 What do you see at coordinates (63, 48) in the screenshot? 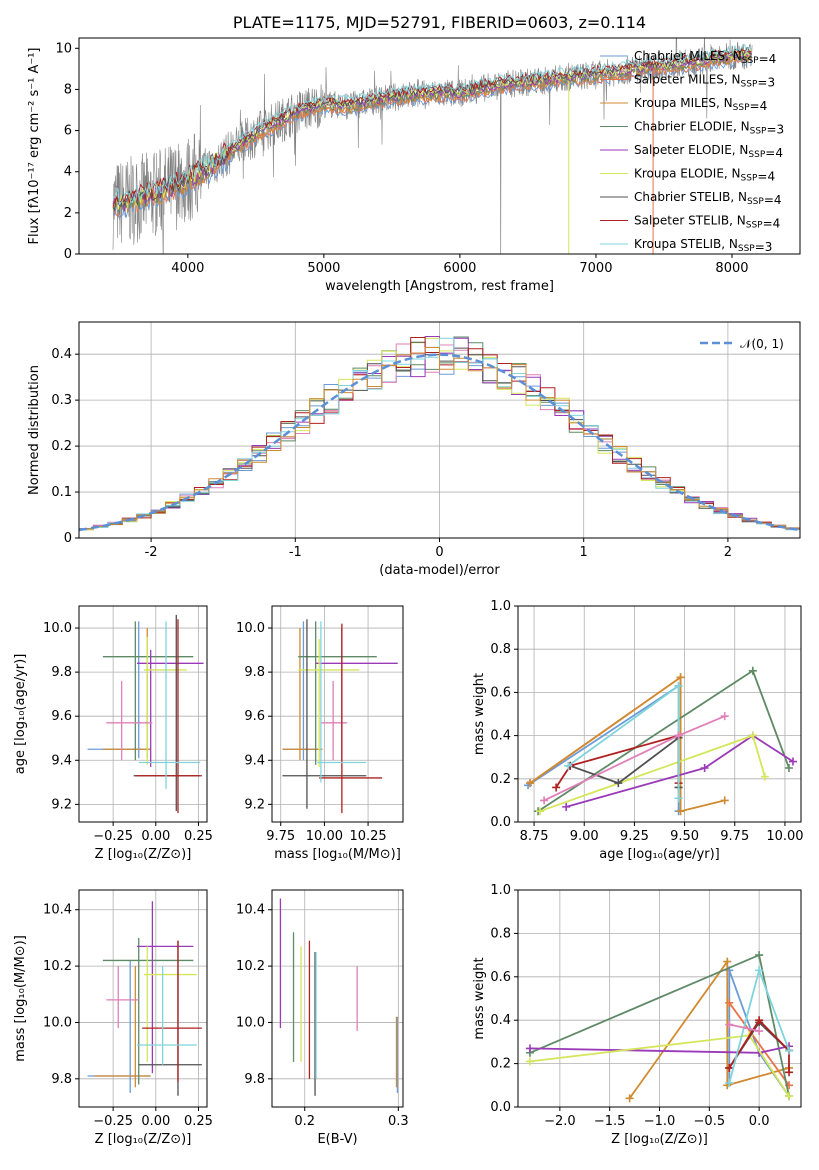
I see `spectrum-ytick-label: 10` at bounding box center [63, 48].